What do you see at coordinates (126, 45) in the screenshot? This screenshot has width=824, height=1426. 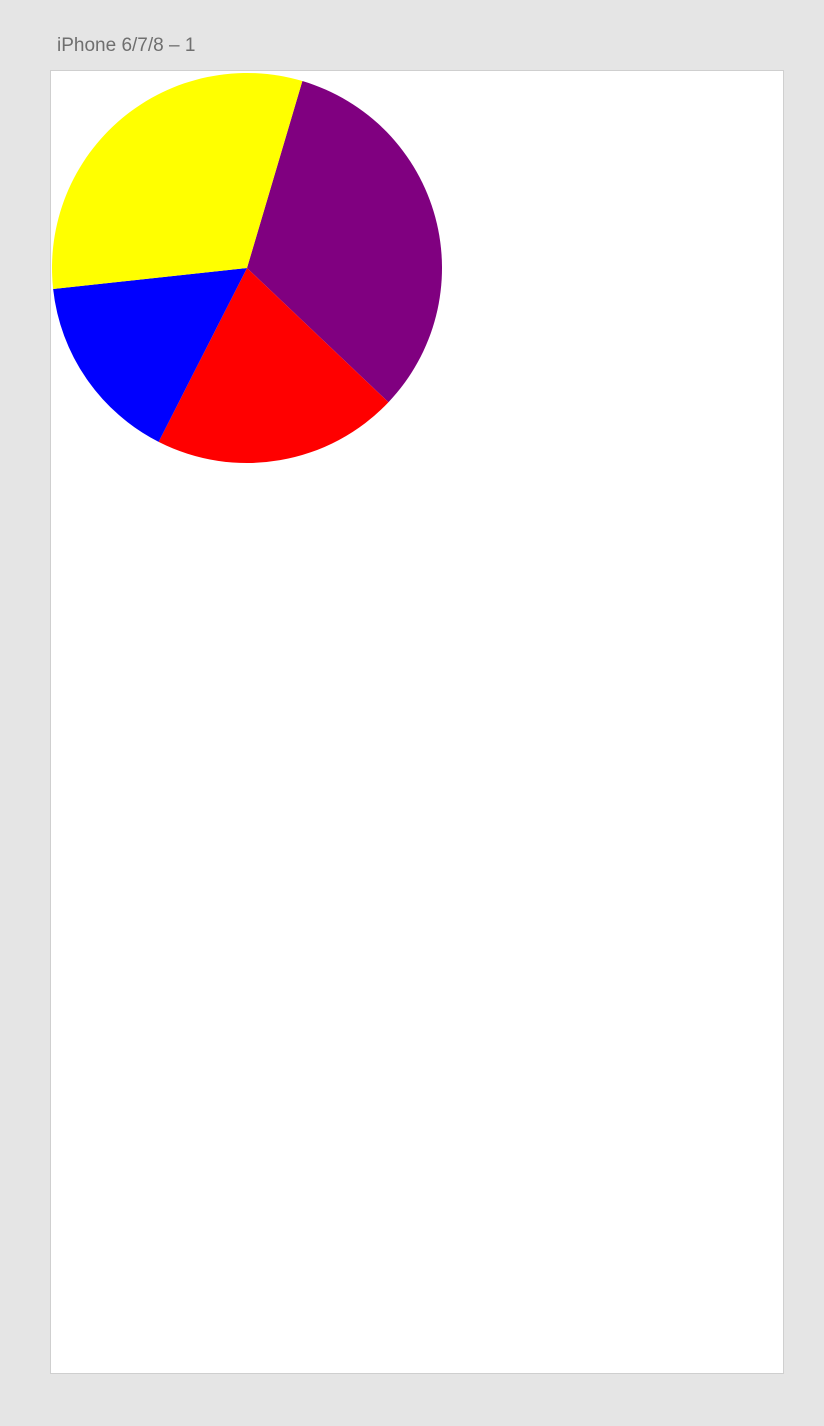 I see `artboard-title: iPhone 6/7/8 – 1` at bounding box center [126, 45].